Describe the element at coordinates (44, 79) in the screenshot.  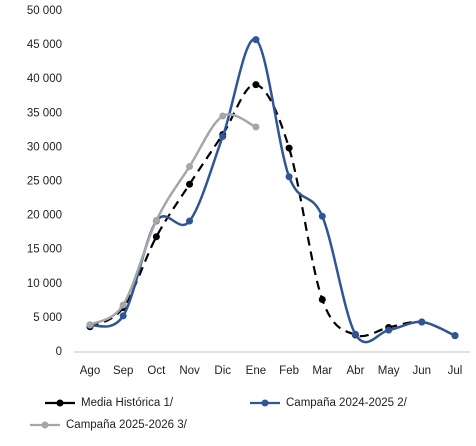
I see `y-tick-label: 40 000` at that location.